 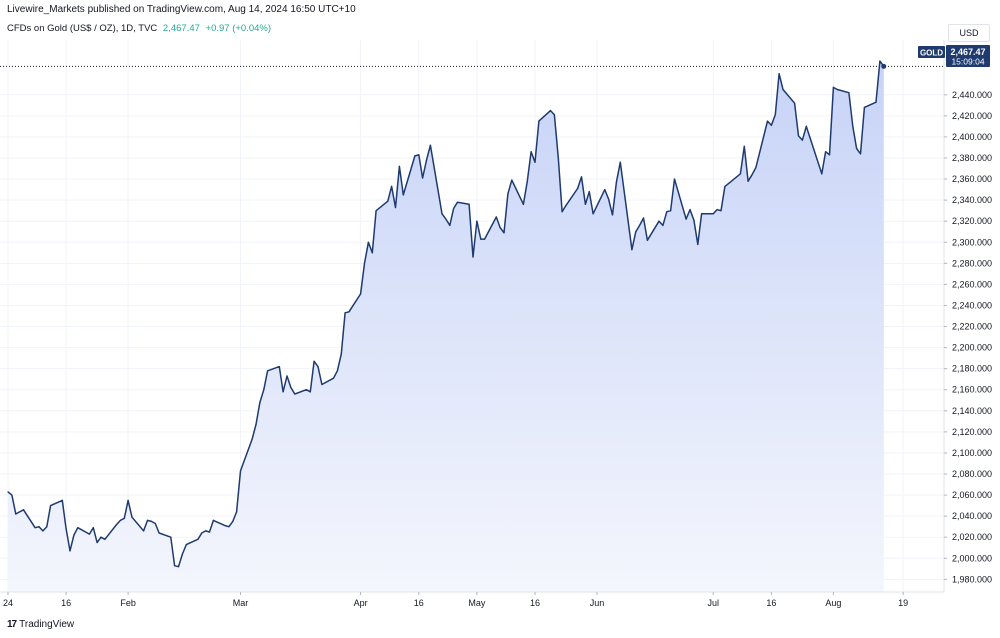 I want to click on price-tick-label: 2,000.000, so click(x=972, y=558).